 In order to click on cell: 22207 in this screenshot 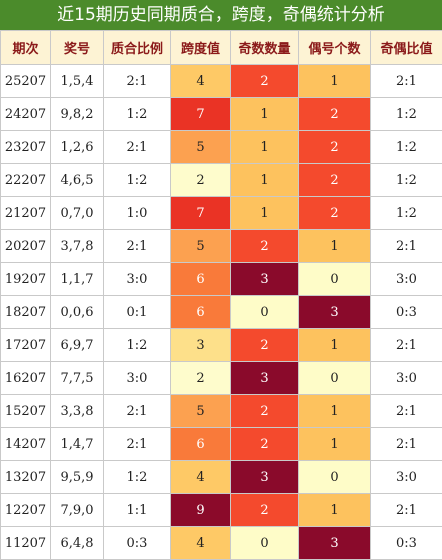, I will do `click(26, 180)`.